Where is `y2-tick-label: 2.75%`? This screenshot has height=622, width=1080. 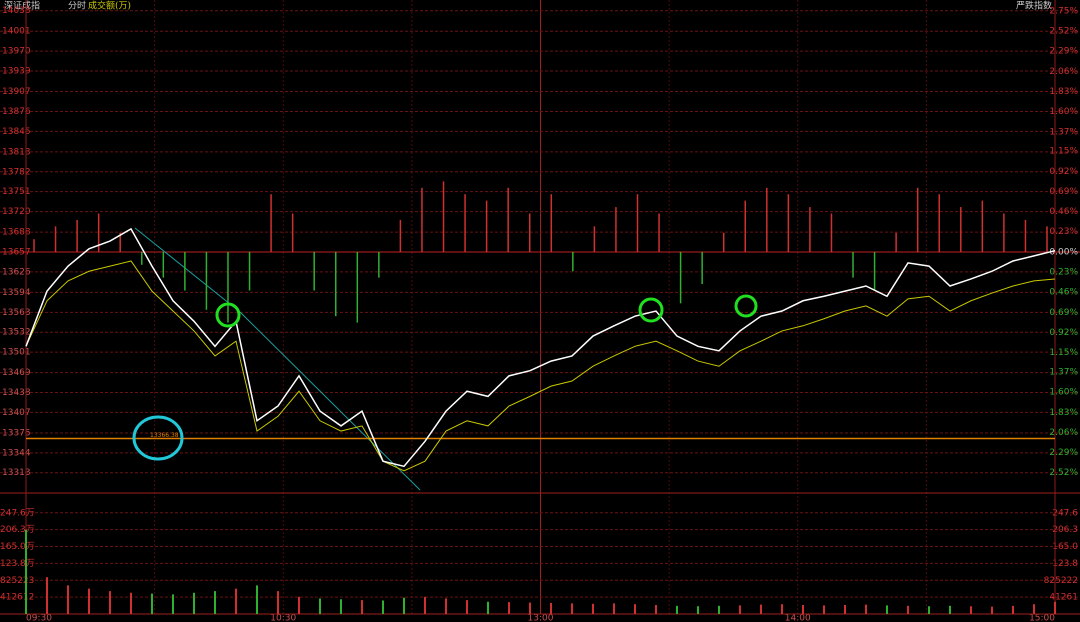 y2-tick-label: 2.75% is located at coordinates (1063, 11).